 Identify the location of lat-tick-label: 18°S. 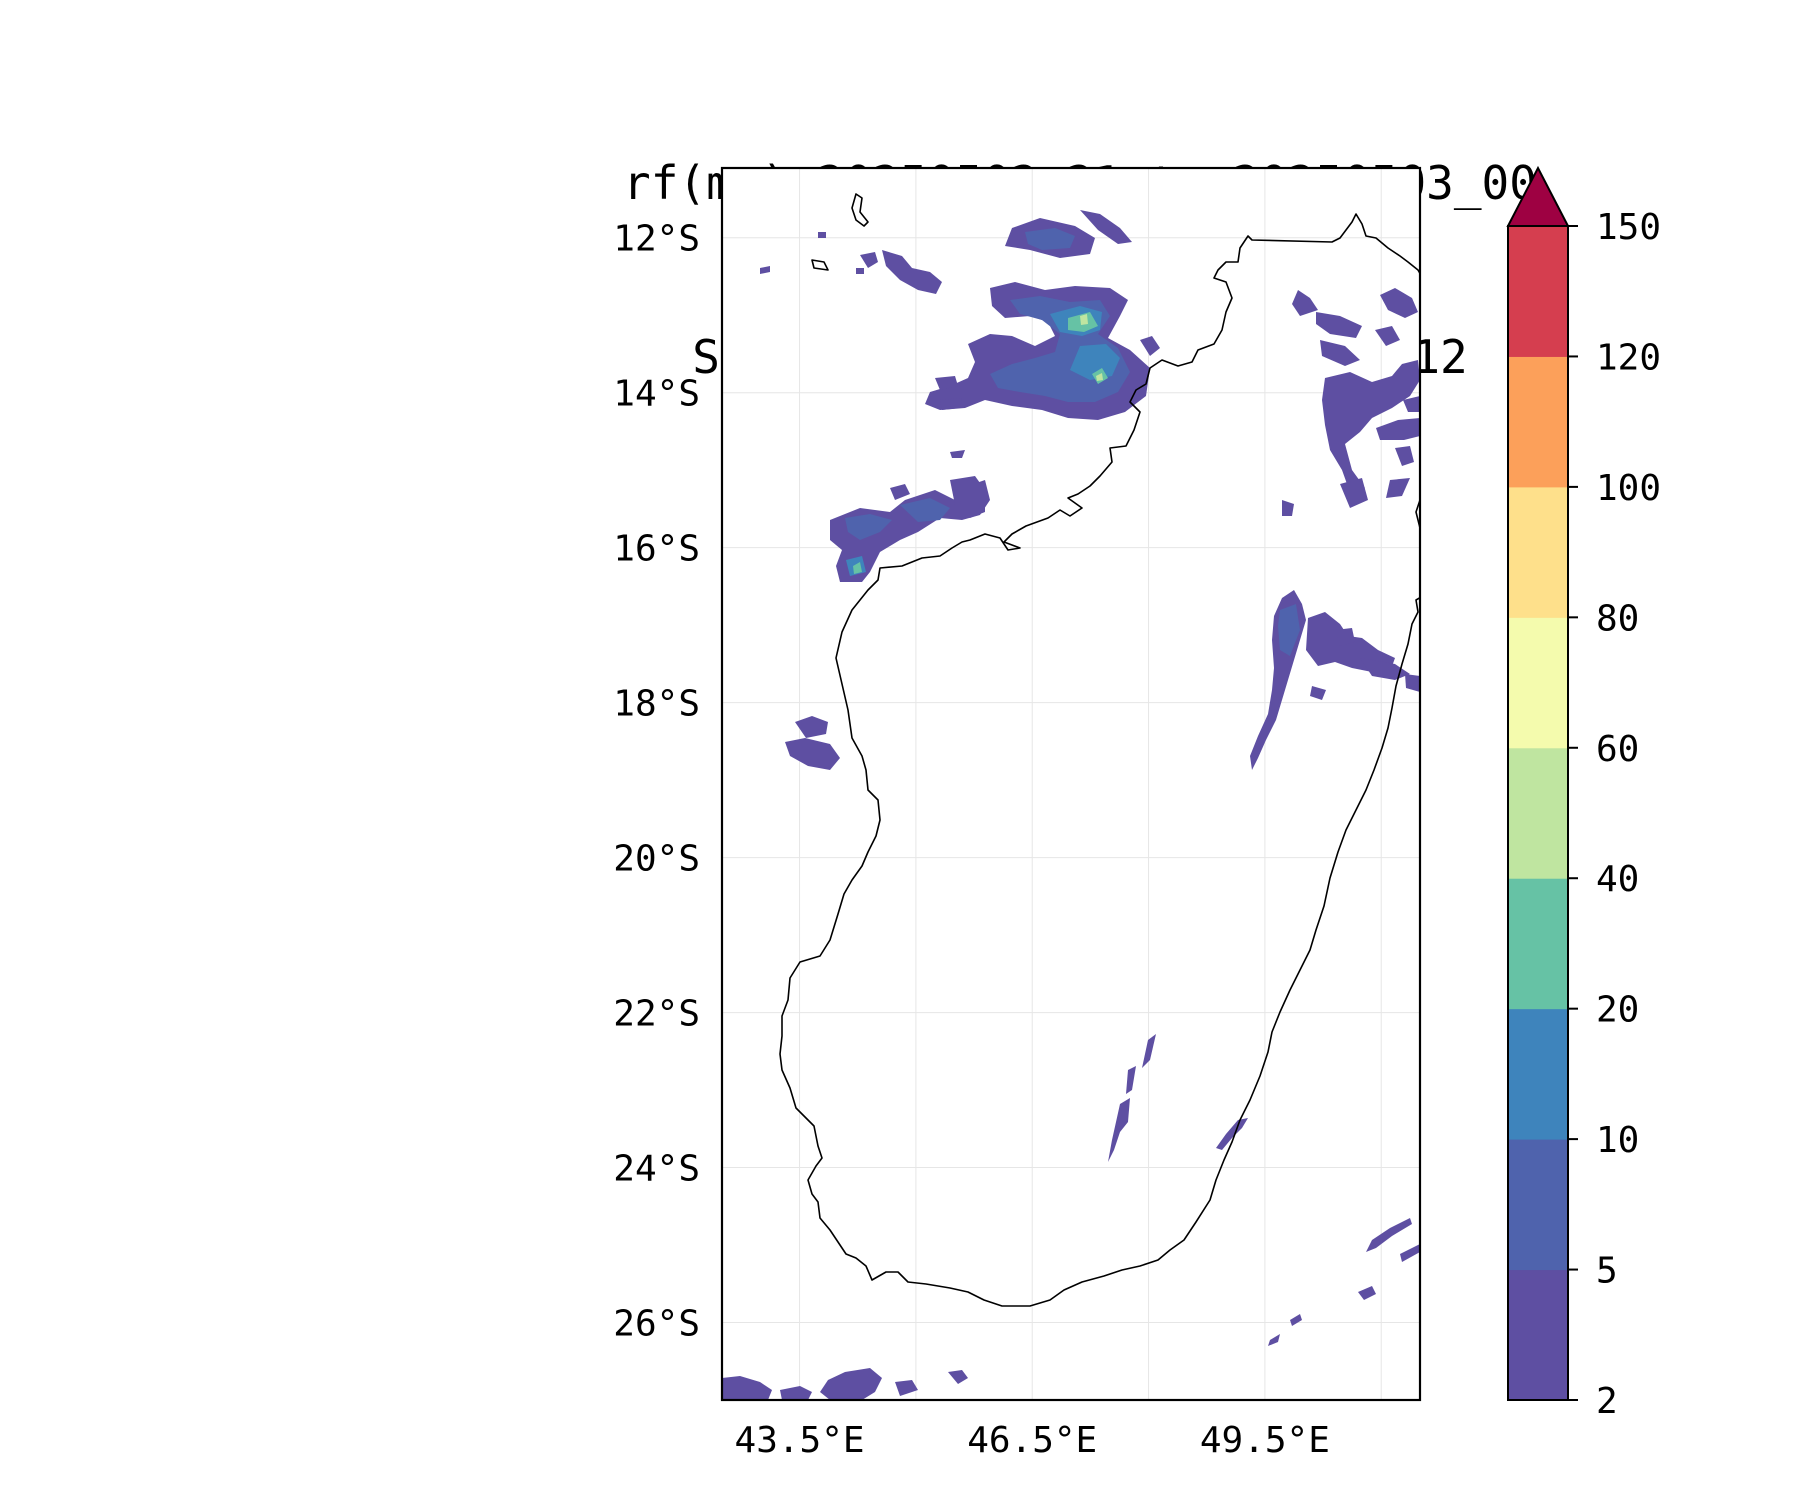
(656, 704).